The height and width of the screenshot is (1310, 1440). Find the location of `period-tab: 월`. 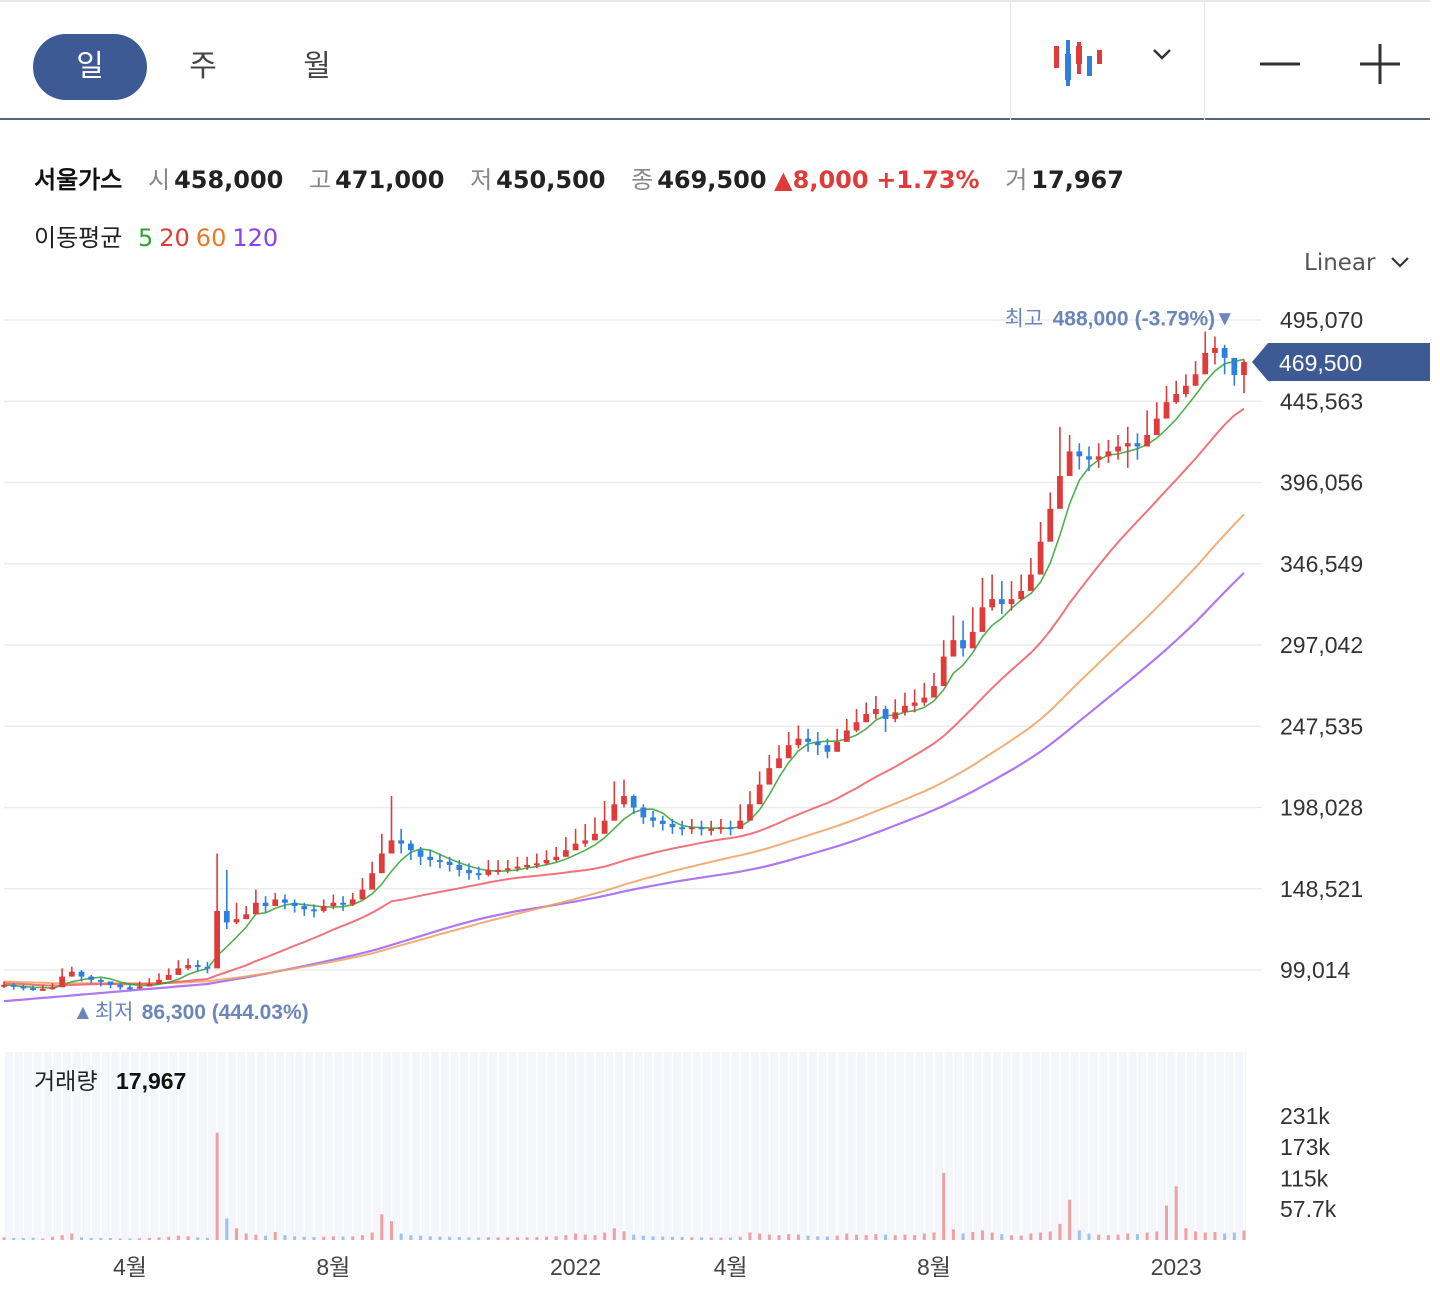

period-tab: 월 is located at coordinates (317, 66).